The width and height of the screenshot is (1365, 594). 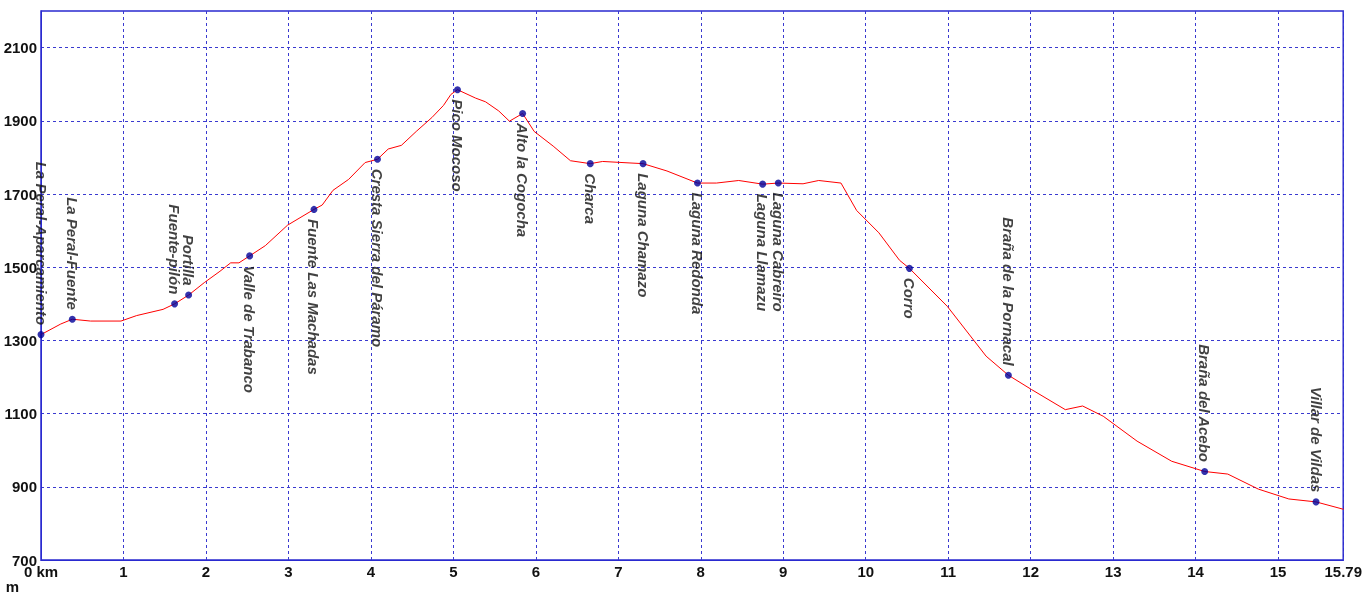 I want to click on data-label: Valle de Trabanco, so click(x=250, y=329).